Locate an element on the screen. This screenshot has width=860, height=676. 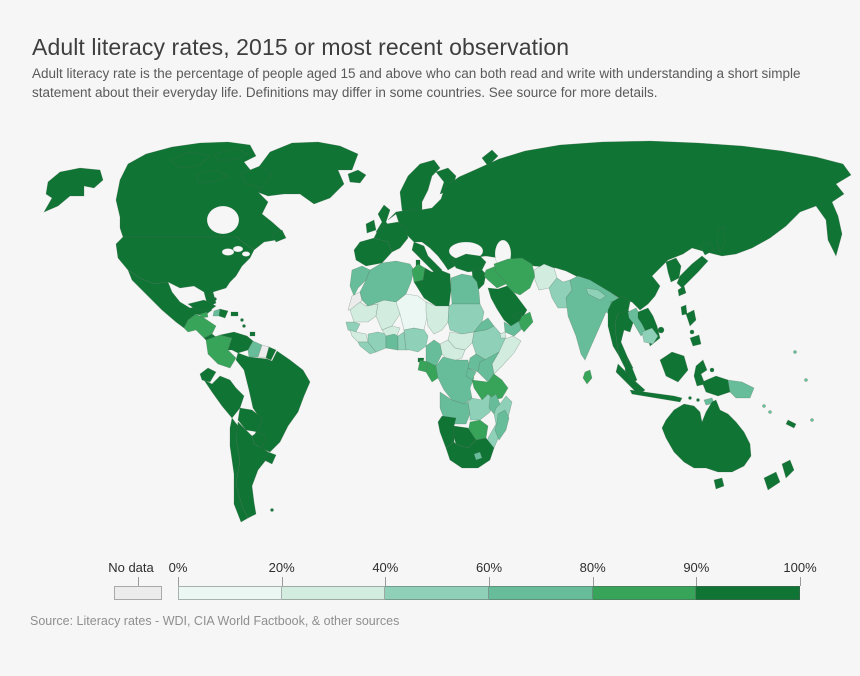
region-hainan is located at coordinates (661, 330).